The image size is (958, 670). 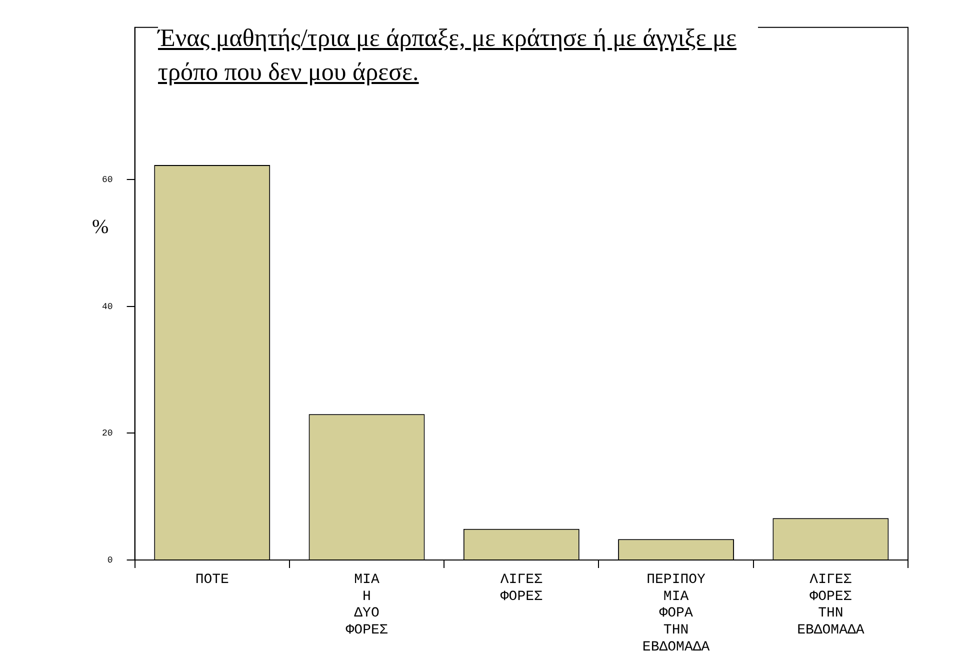 What do you see at coordinates (110, 560) in the screenshot?
I see `y-tick-label: 0` at bounding box center [110, 560].